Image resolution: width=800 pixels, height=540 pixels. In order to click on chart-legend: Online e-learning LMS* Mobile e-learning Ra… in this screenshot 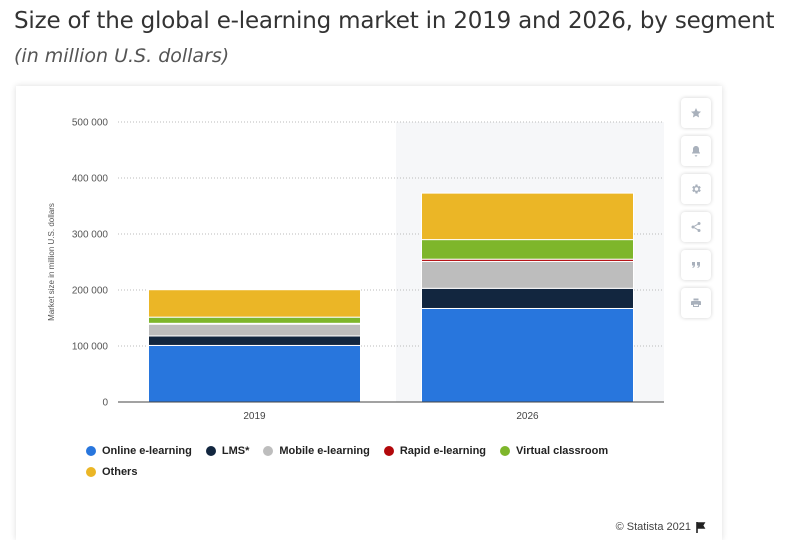, I will do `click(366, 461)`.